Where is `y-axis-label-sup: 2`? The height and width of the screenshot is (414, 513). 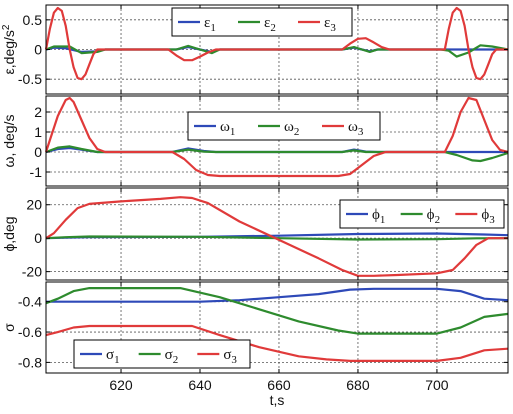
y-axis-label-sup: 2 is located at coordinates (6, 27).